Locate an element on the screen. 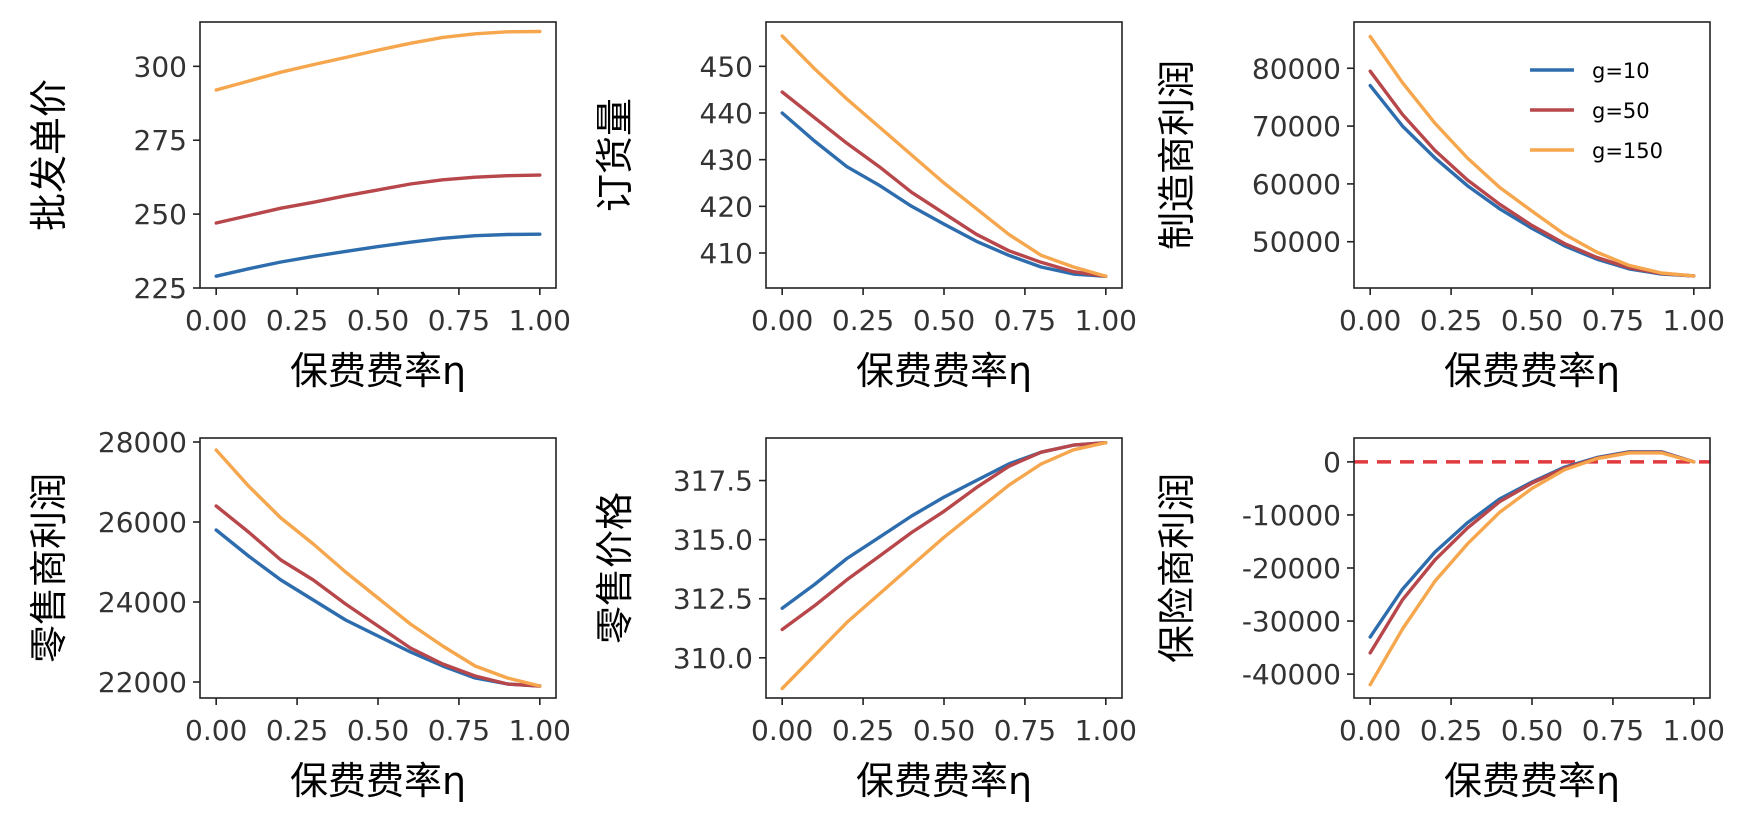  legend: g=10 g=50 g=150 is located at coordinates (1596, 111).